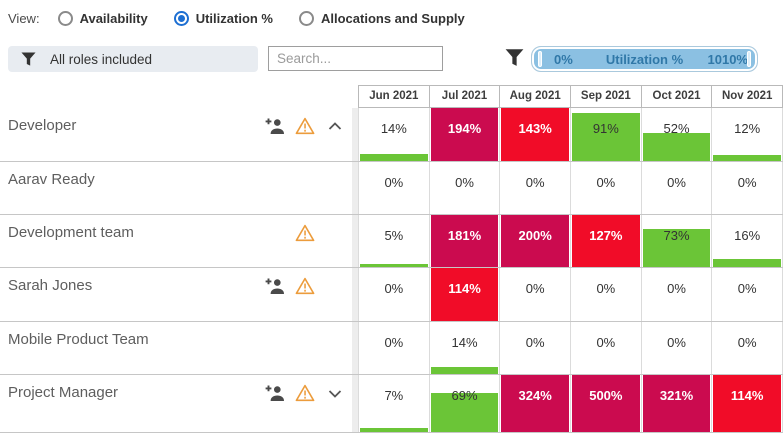 Image resolution: width=783 pixels, height=439 pixels. What do you see at coordinates (605, 96) in the screenshot?
I see `month-header: Sep 2021` at bounding box center [605, 96].